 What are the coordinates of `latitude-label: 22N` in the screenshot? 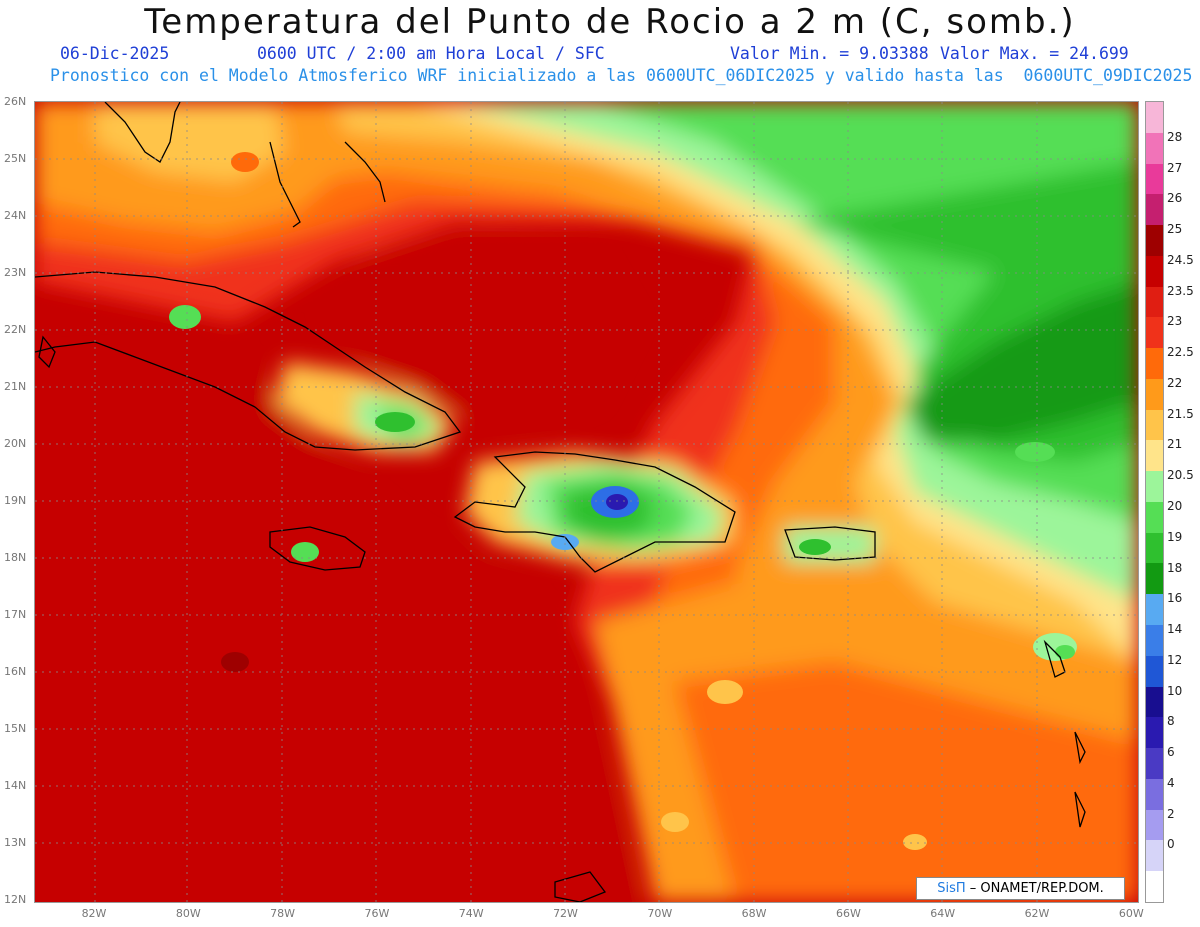 It's located at (15, 329).